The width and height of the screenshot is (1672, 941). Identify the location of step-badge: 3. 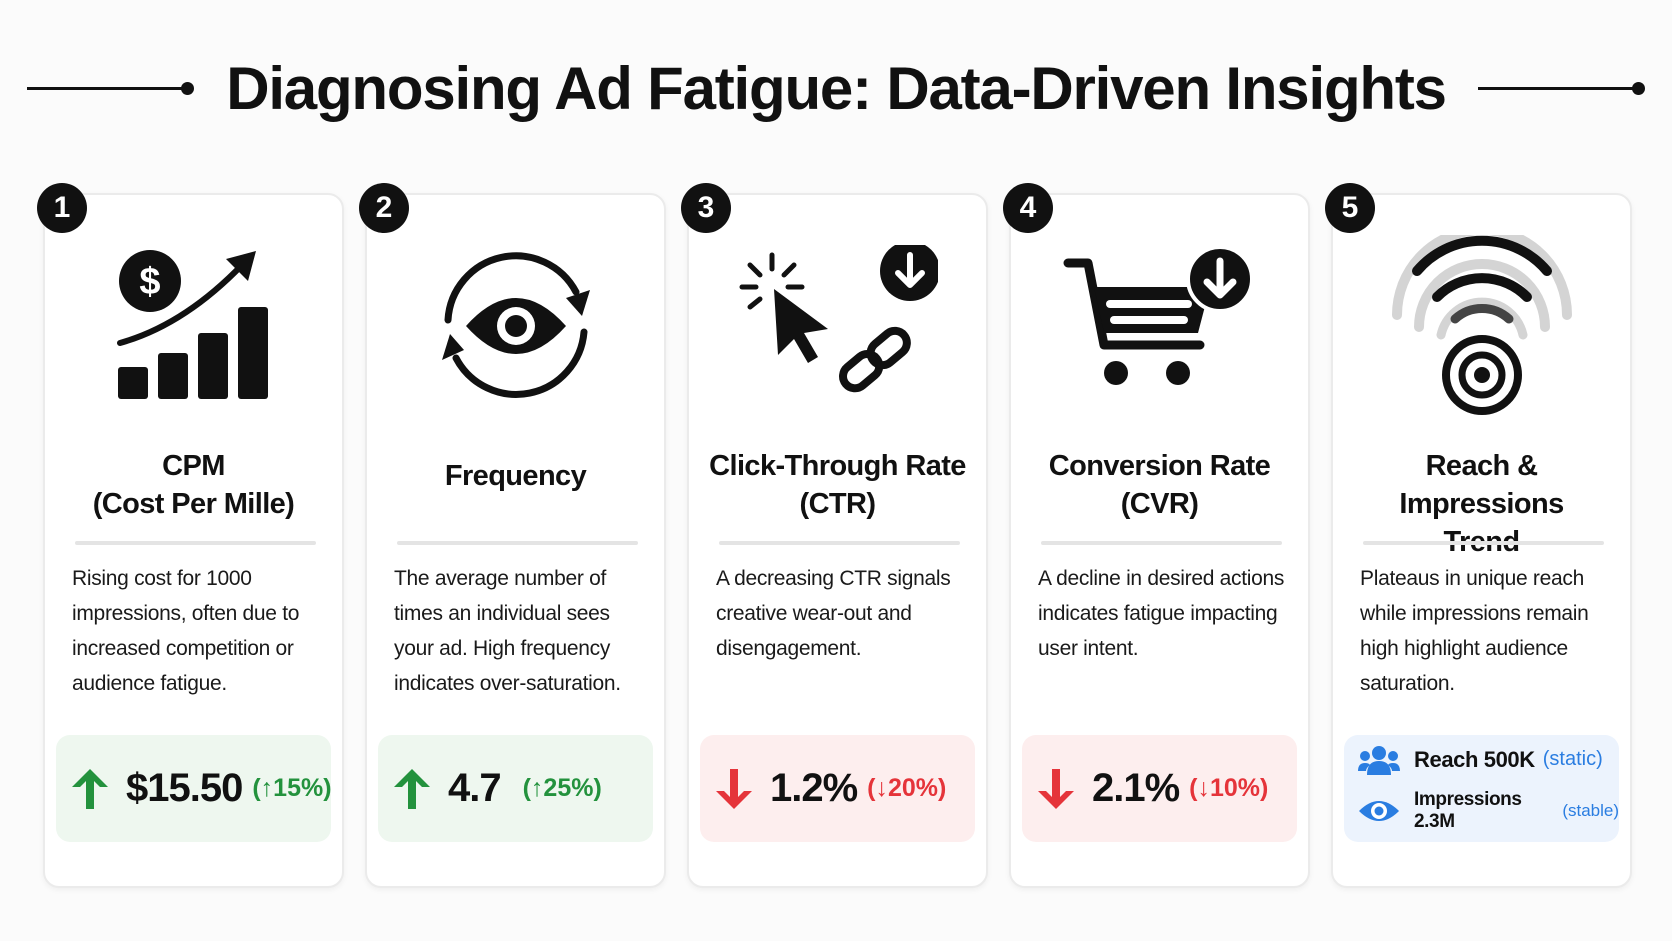
(706, 208).